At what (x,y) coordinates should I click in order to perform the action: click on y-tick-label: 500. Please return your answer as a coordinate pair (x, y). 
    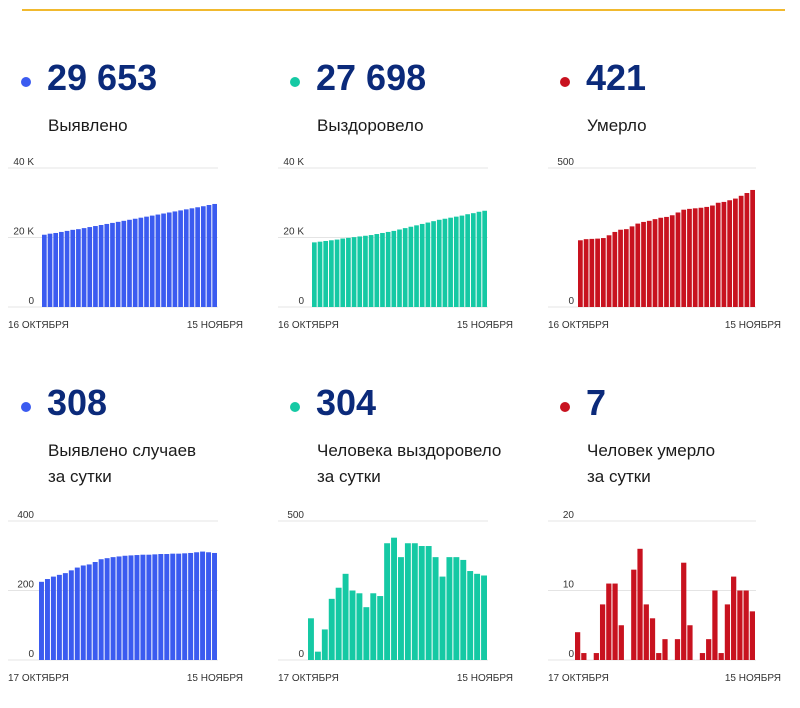
    Looking at the image, I should click on (565, 162).